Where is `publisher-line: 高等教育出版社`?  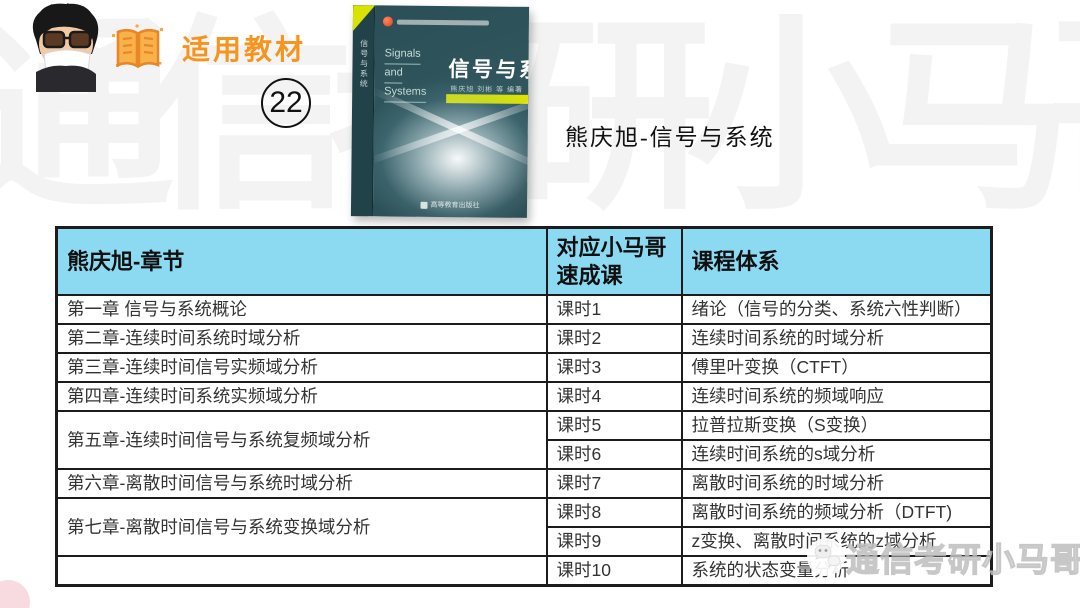
publisher-line: 高等教育出版社 is located at coordinates (450, 205).